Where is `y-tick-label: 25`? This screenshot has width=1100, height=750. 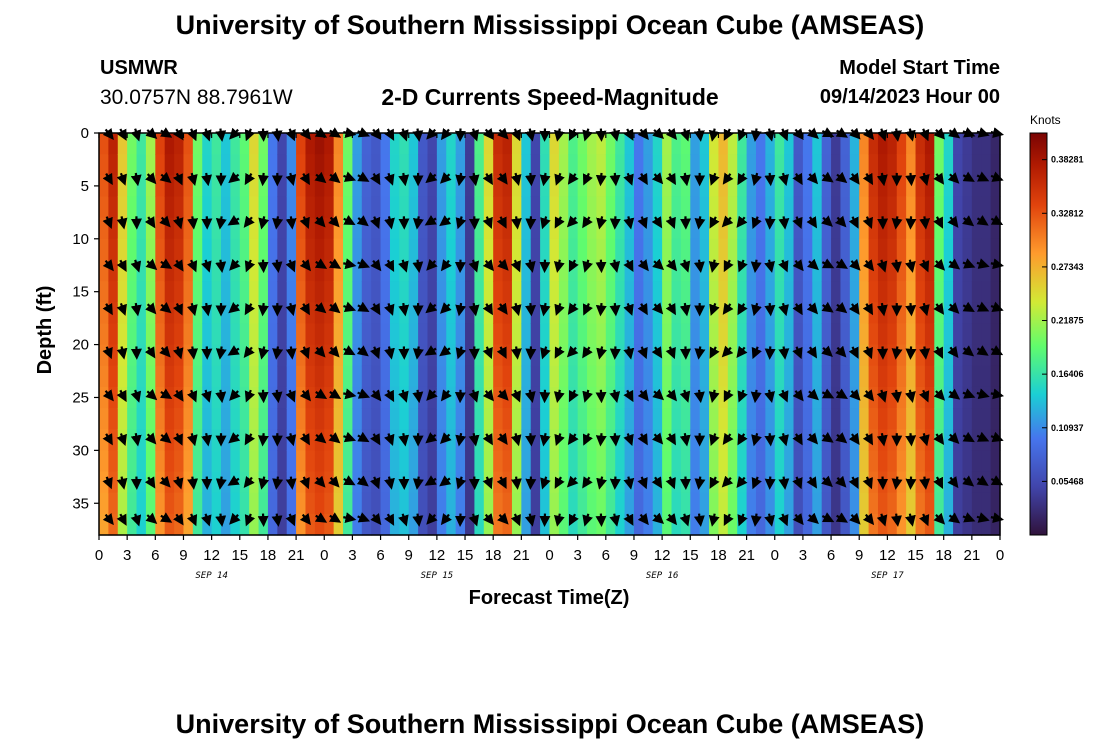 y-tick-label: 25 is located at coordinates (80, 397).